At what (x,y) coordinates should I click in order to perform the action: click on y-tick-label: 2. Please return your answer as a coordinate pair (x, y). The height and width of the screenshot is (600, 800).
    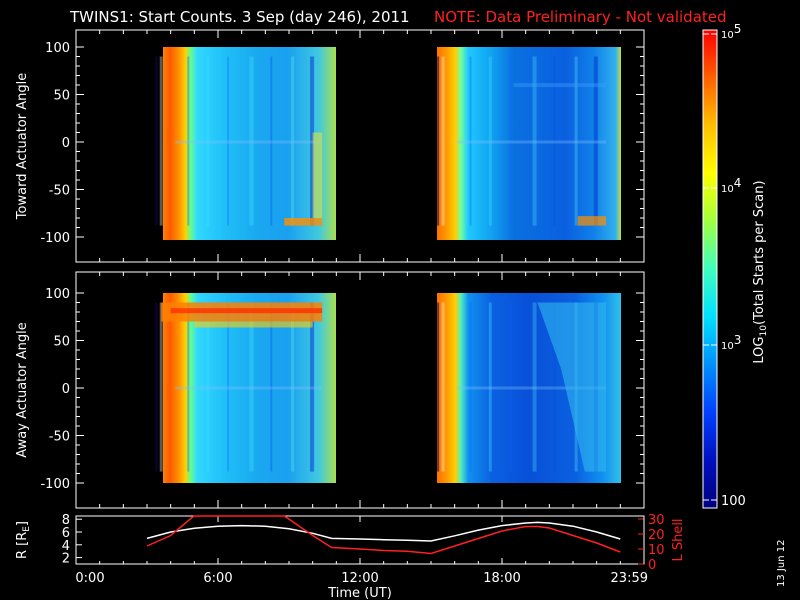
    Looking at the image, I should click on (66, 559).